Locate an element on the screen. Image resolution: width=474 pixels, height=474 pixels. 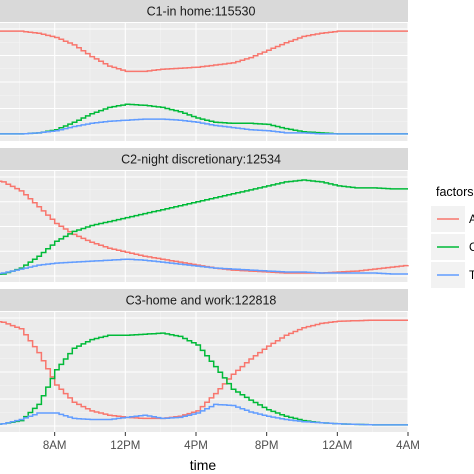
legend-item: C is located at coordinates (452, 247).